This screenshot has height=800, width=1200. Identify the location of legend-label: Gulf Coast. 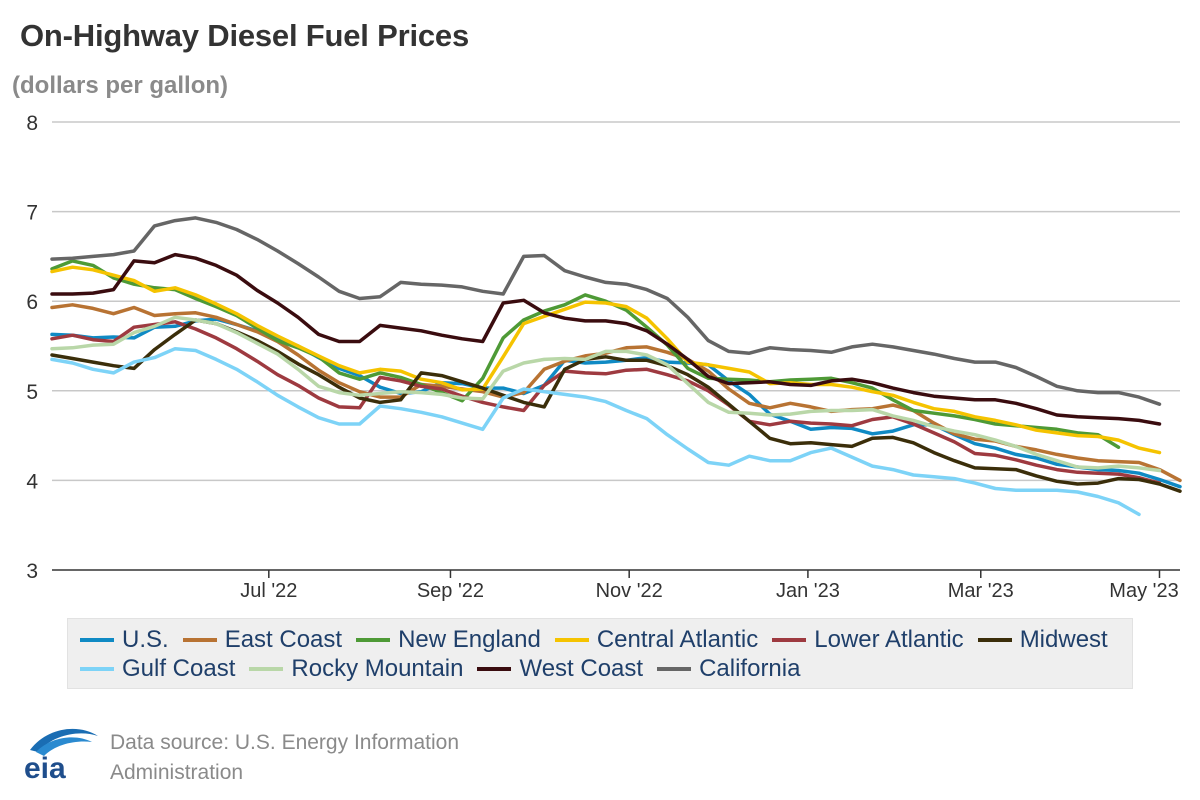
(179, 668).